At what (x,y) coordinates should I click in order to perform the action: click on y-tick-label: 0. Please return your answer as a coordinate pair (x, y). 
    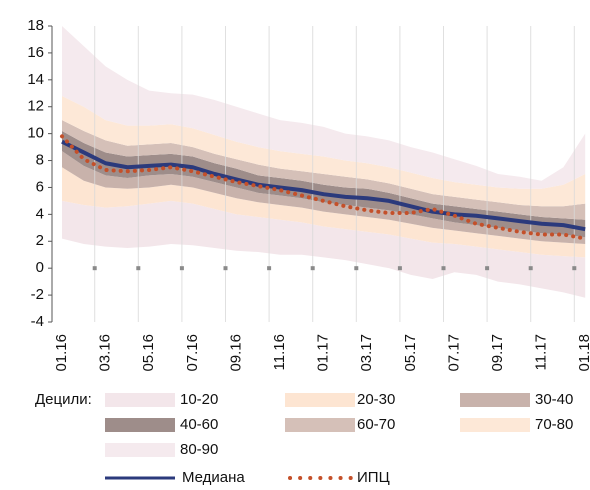
    Looking at the image, I should click on (40, 267).